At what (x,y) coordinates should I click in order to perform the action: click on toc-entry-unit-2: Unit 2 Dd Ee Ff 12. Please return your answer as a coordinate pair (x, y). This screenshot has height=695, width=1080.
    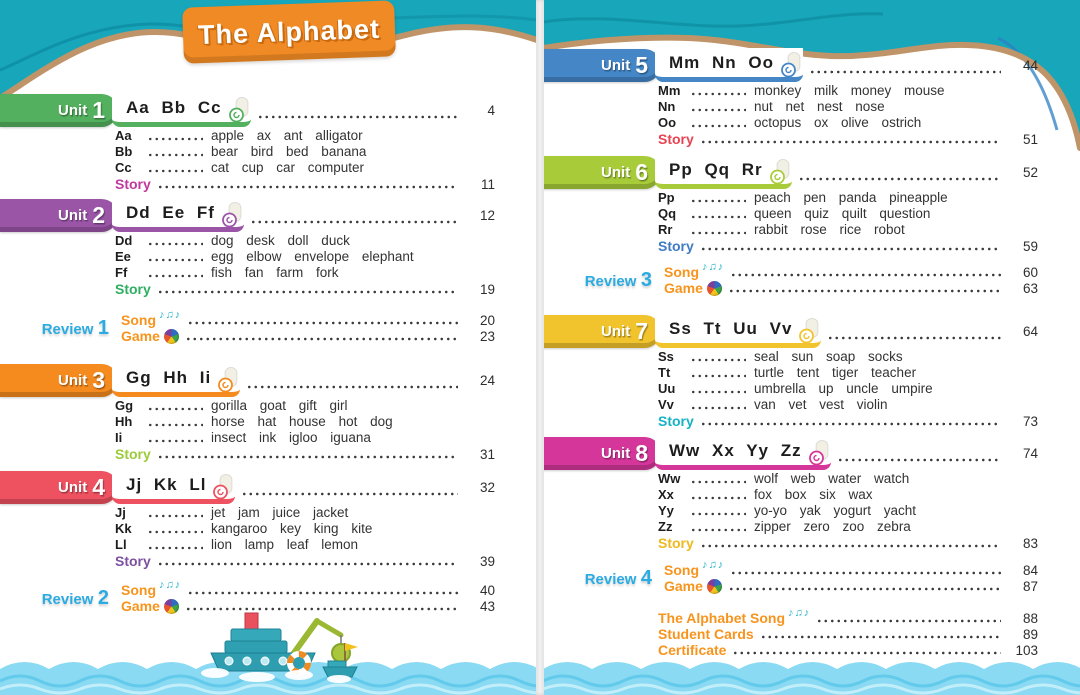
    Looking at the image, I should click on (268, 215).